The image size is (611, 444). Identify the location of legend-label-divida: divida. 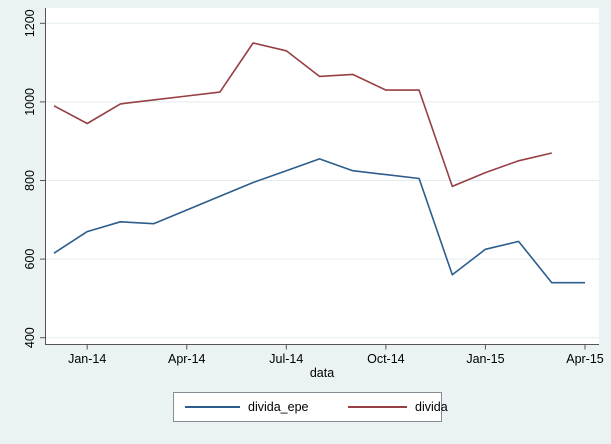
(431, 407).